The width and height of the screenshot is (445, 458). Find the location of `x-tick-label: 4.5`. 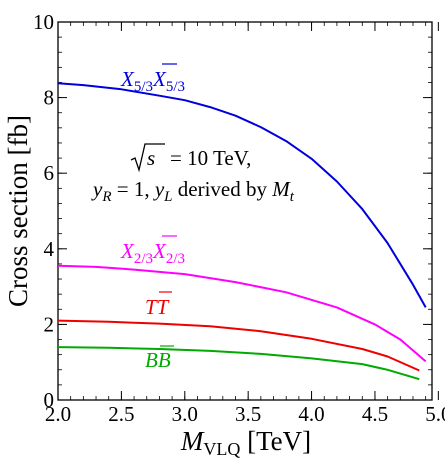

x-tick-label: 4.5 is located at coordinates (375, 414).